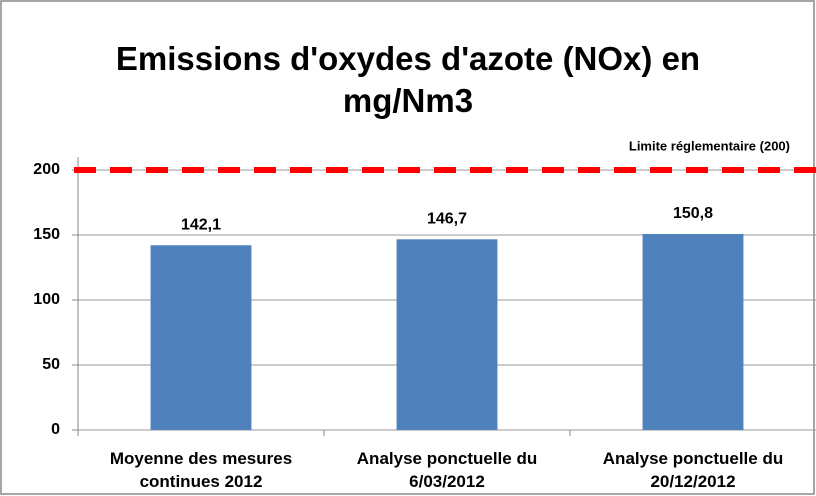  What do you see at coordinates (447, 470) in the screenshot?
I see `x-tick-label: Analyse ponctuelle du 6/03/2012` at bounding box center [447, 470].